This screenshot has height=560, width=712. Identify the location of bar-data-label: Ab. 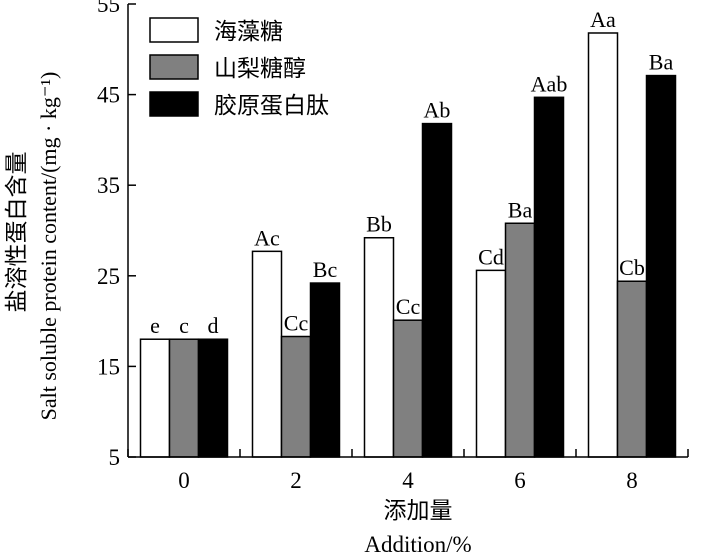
(437, 110).